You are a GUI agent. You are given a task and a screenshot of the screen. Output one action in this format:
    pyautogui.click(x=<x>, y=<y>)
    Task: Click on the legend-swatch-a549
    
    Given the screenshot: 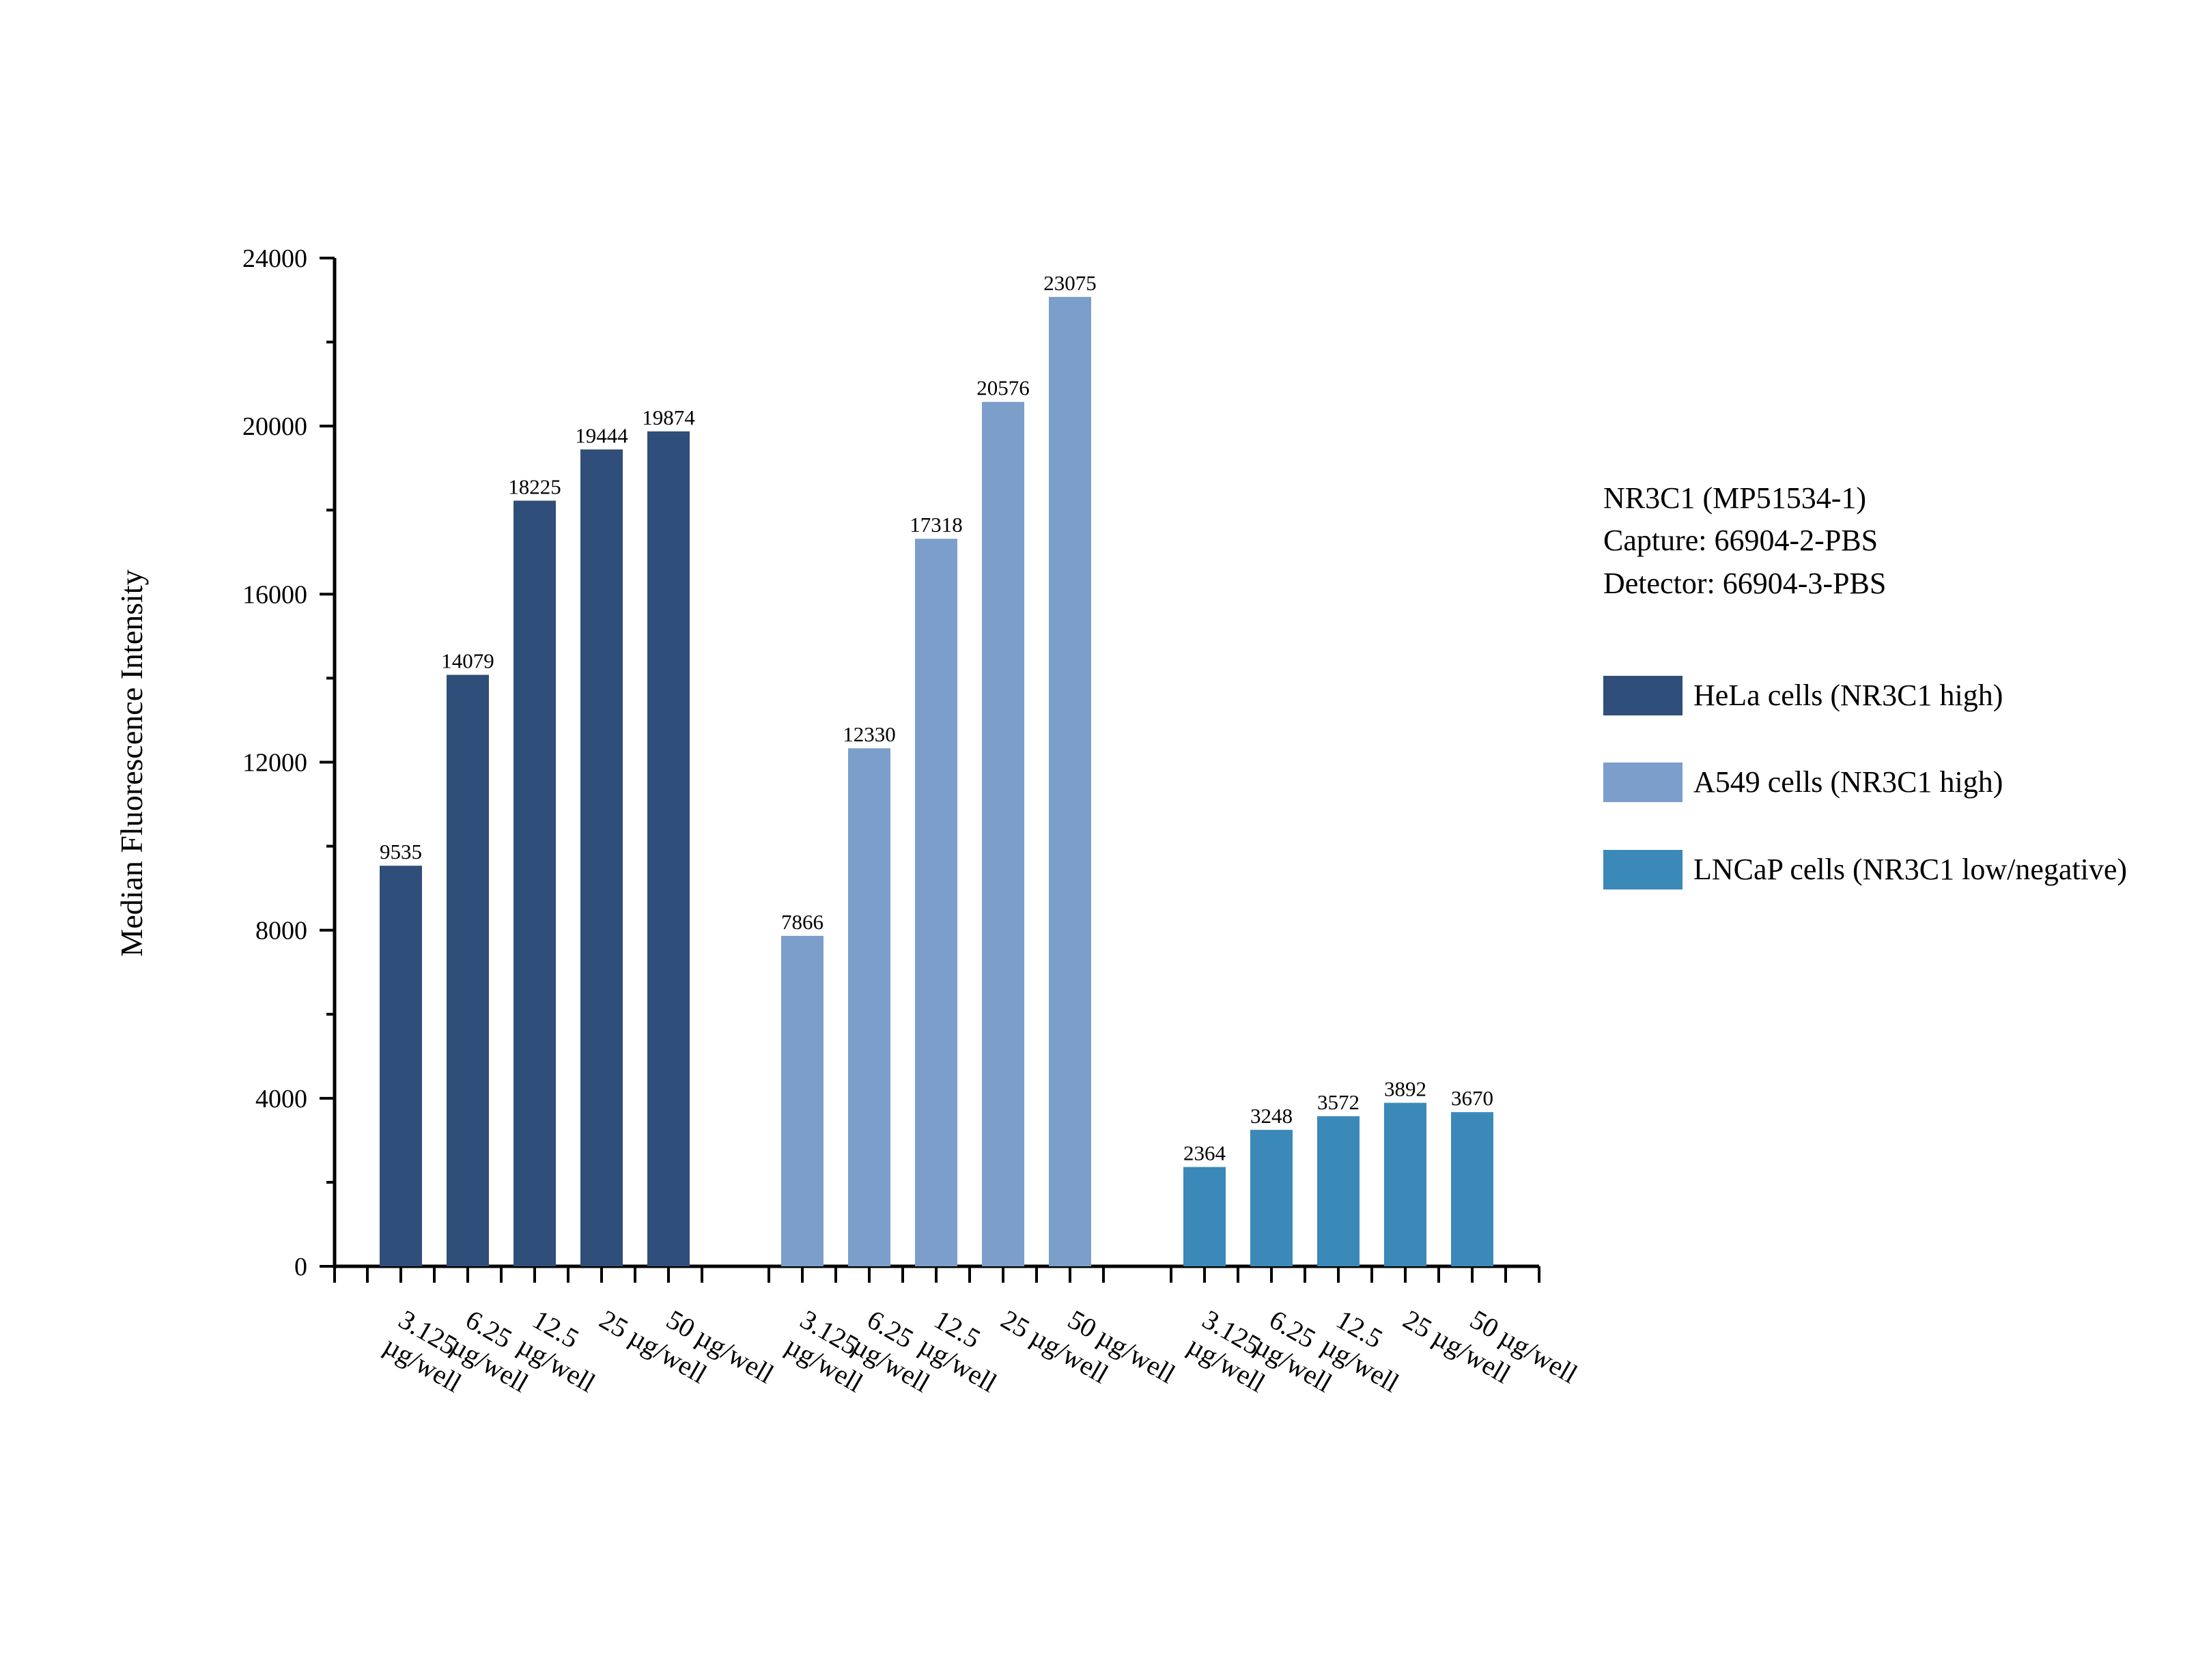 What is the action you would take?
    pyautogui.click(x=1643, y=782)
    